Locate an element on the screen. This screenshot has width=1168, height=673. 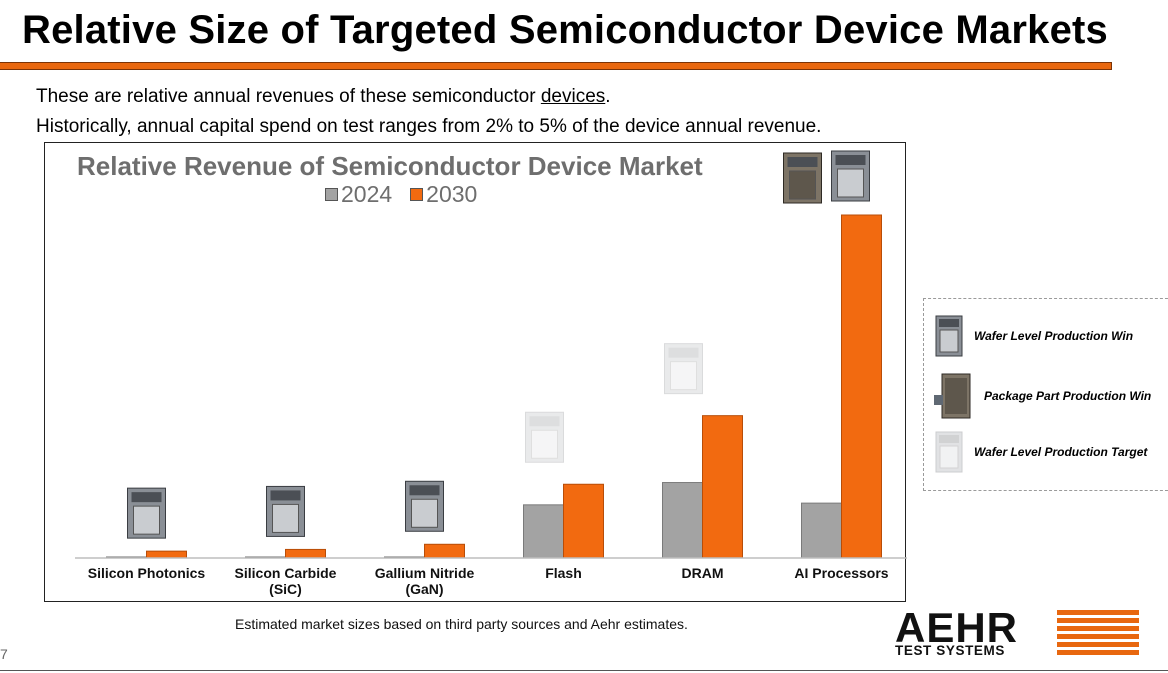
marker-legend-item: Wafer Level Production Win is located at coordinates (1033, 336).